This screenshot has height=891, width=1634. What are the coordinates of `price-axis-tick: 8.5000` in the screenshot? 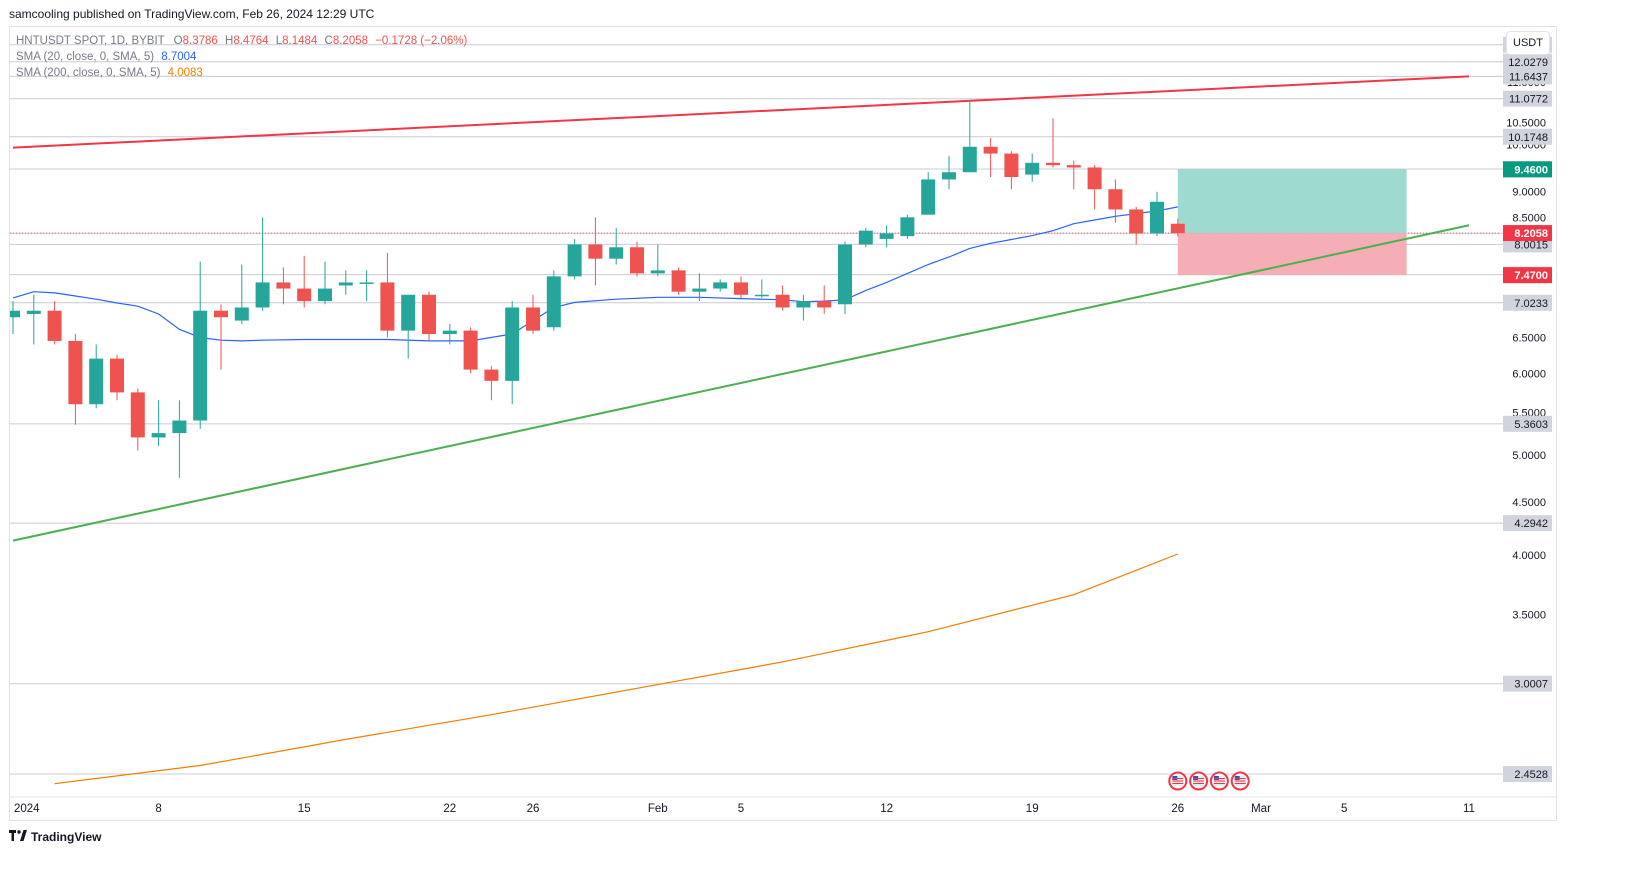 It's located at (1529, 218).